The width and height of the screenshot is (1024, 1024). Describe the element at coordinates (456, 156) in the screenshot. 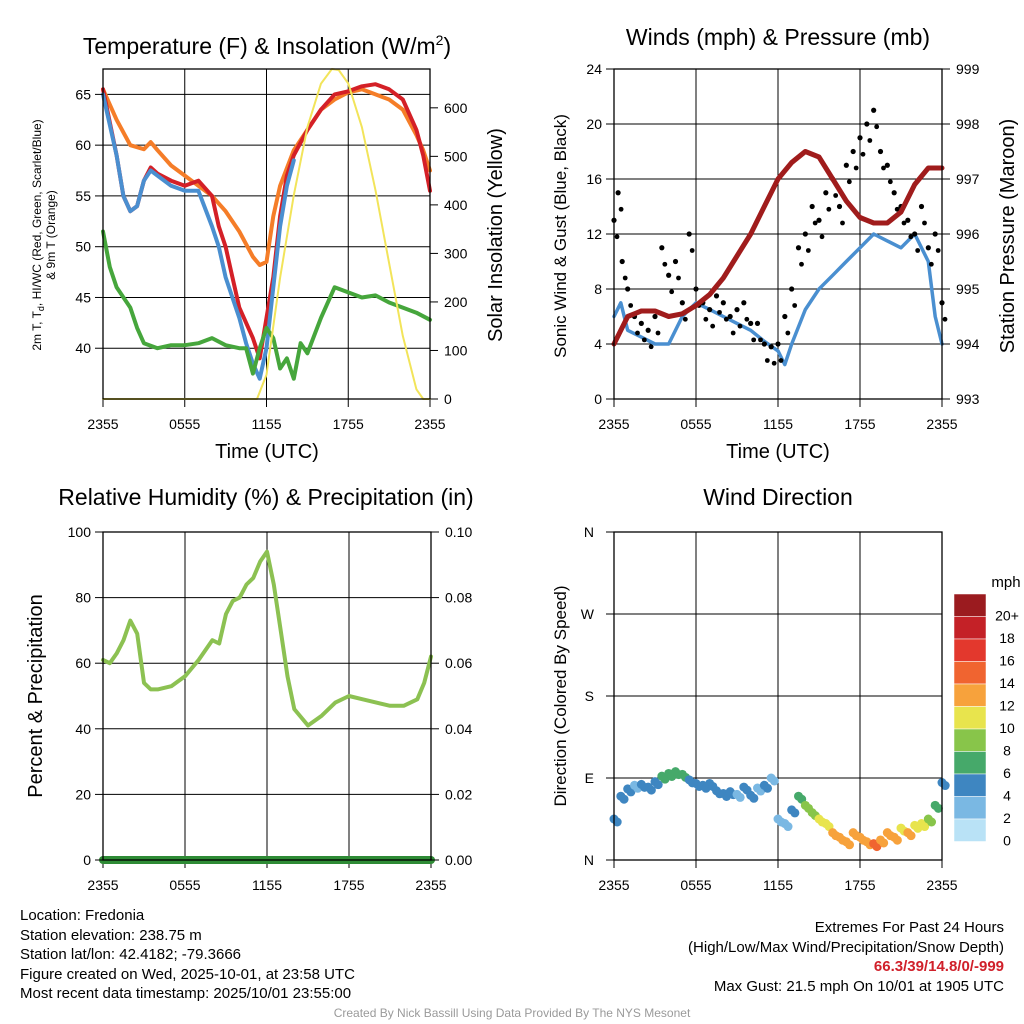

I see `y2-tick-label: 500` at that location.